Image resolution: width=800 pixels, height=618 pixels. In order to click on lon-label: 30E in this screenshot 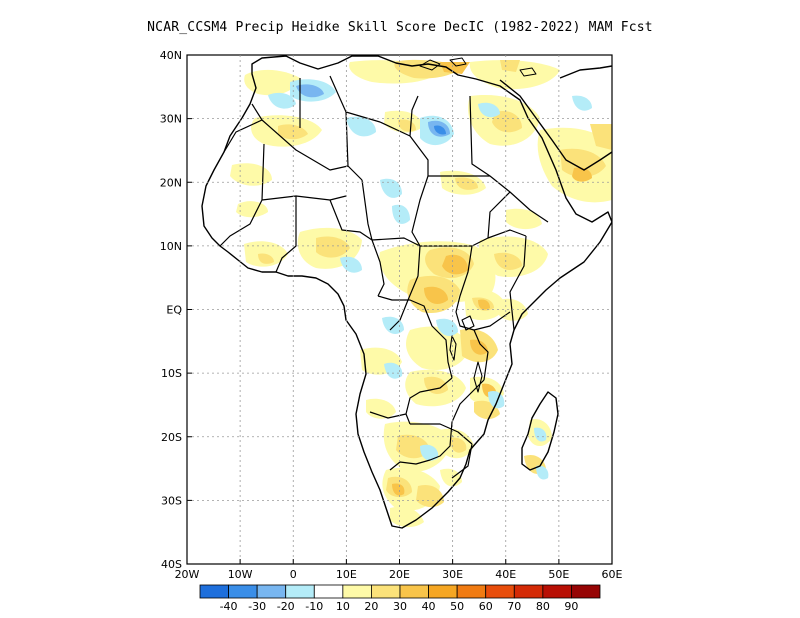, I will do `click(452, 574)`.